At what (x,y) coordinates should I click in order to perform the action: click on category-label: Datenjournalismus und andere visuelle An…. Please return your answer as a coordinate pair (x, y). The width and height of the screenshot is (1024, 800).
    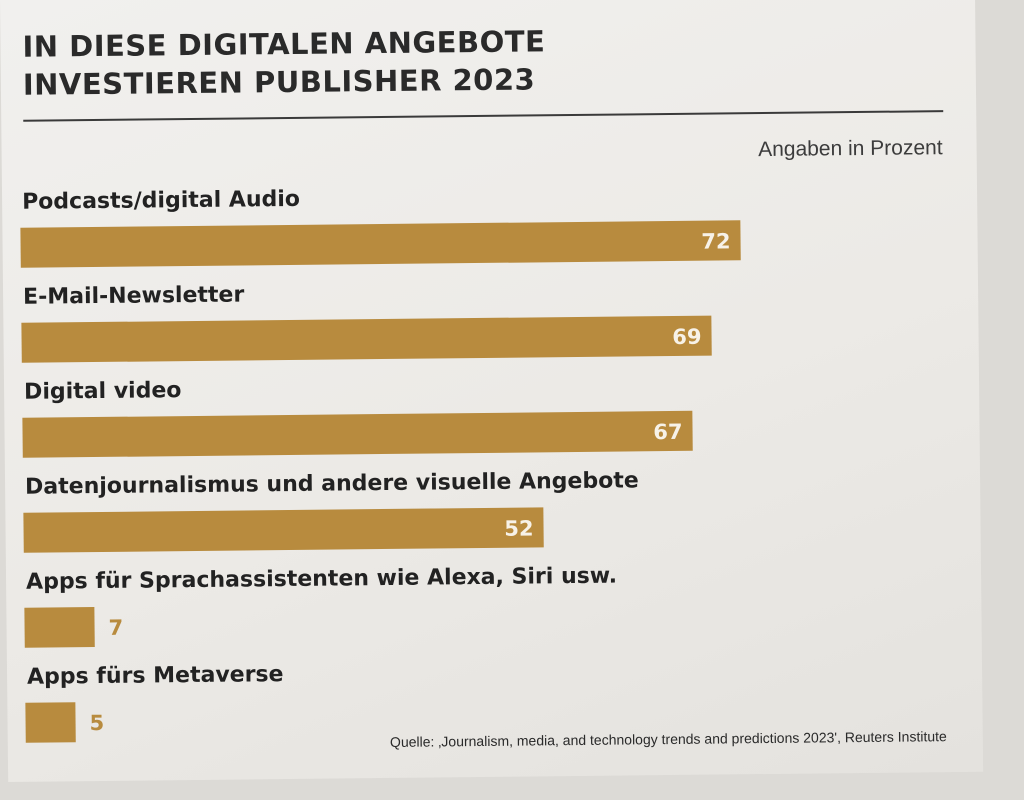
    Looking at the image, I should click on (331, 484).